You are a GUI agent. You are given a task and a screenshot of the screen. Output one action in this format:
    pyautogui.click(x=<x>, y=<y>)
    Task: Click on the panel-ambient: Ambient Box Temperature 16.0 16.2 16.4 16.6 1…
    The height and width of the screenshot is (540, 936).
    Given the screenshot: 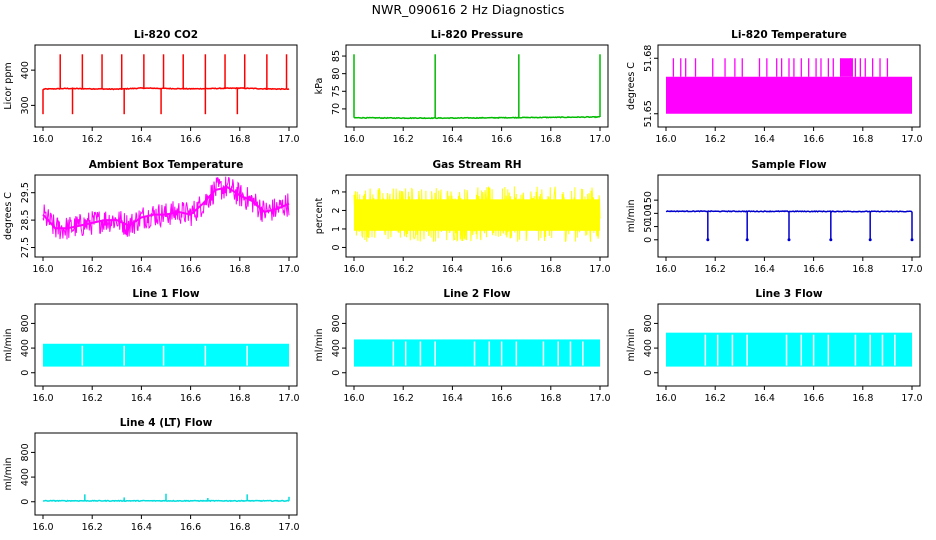 What is the action you would take?
    pyautogui.click(x=151, y=217)
    